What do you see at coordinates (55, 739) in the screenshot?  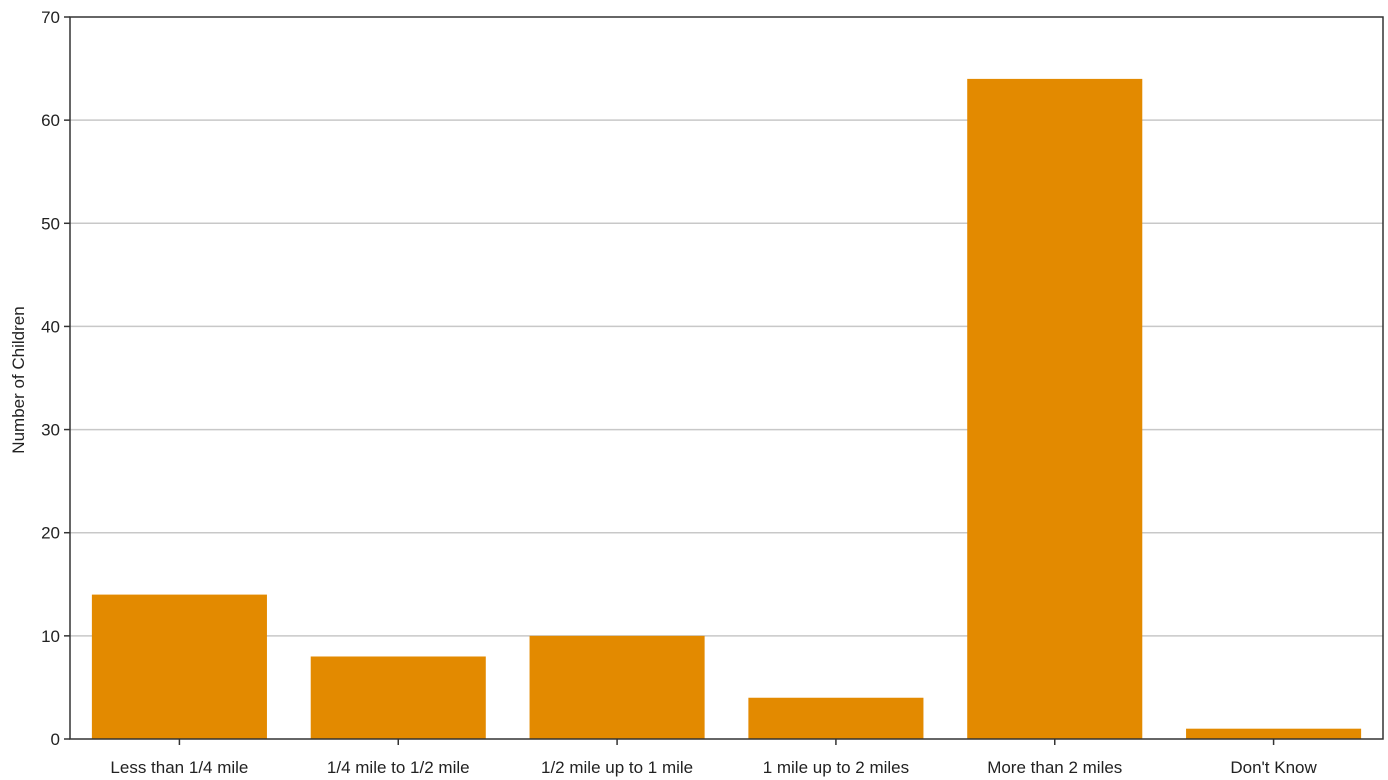 I see `y-tick-label: 0` at bounding box center [55, 739].